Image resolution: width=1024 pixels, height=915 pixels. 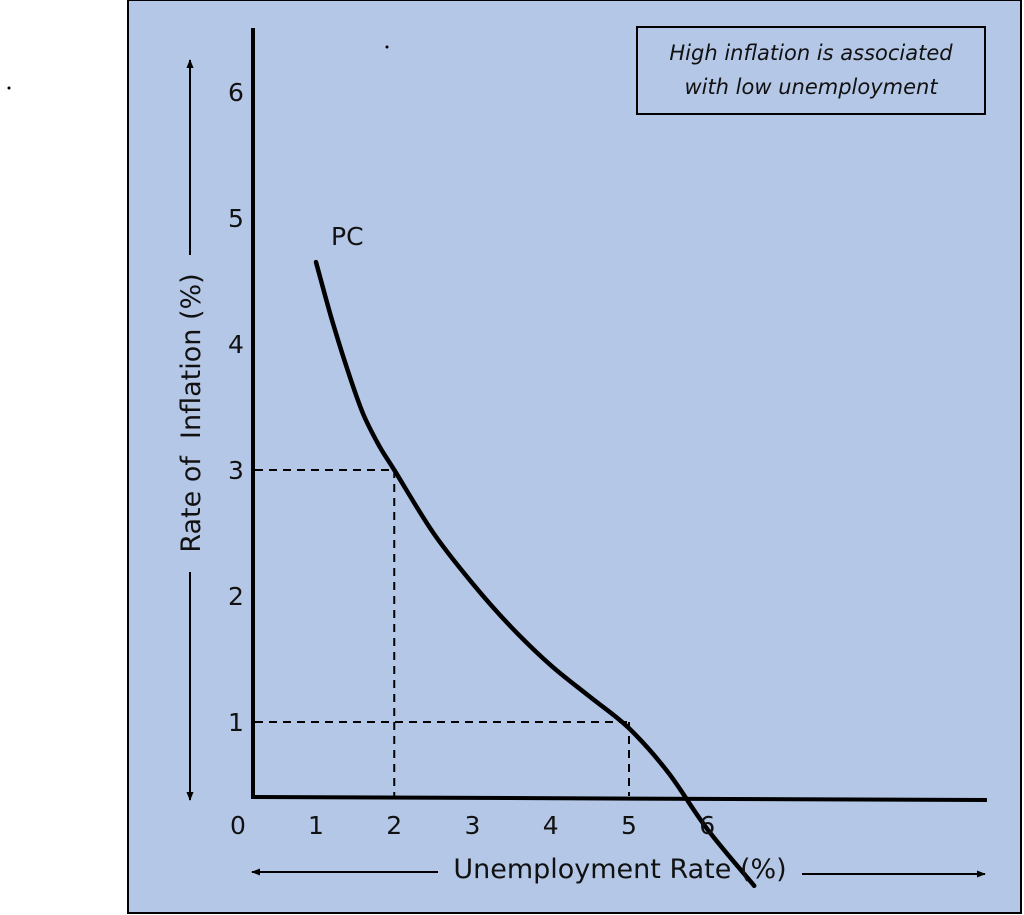 I want to click on panel-speck-dot, so click(x=387, y=47).